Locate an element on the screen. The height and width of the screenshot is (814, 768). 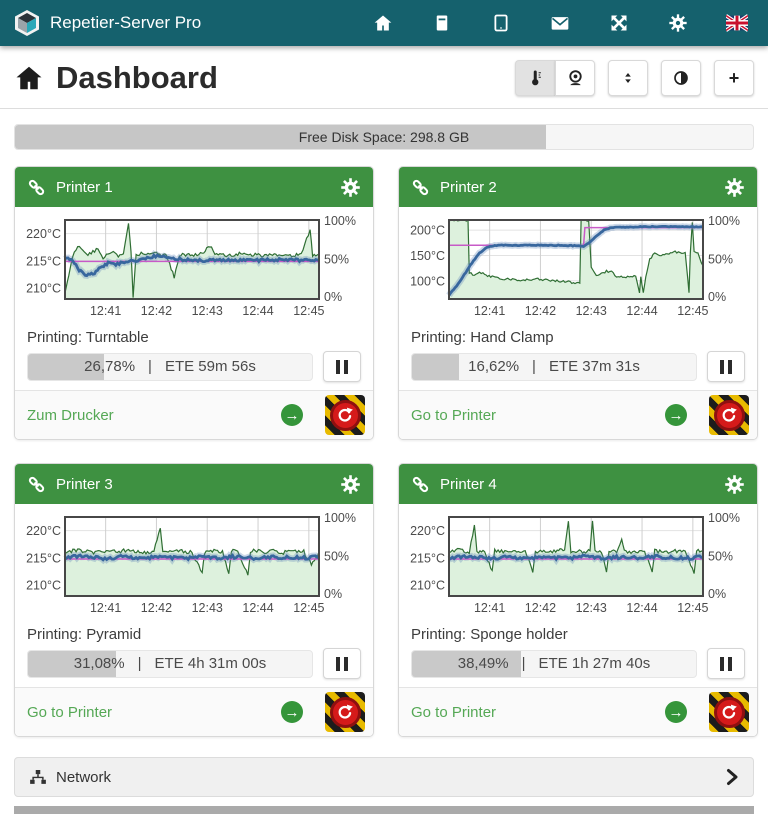
printer-card-header: Printer 3 is located at coordinates (194, 484).